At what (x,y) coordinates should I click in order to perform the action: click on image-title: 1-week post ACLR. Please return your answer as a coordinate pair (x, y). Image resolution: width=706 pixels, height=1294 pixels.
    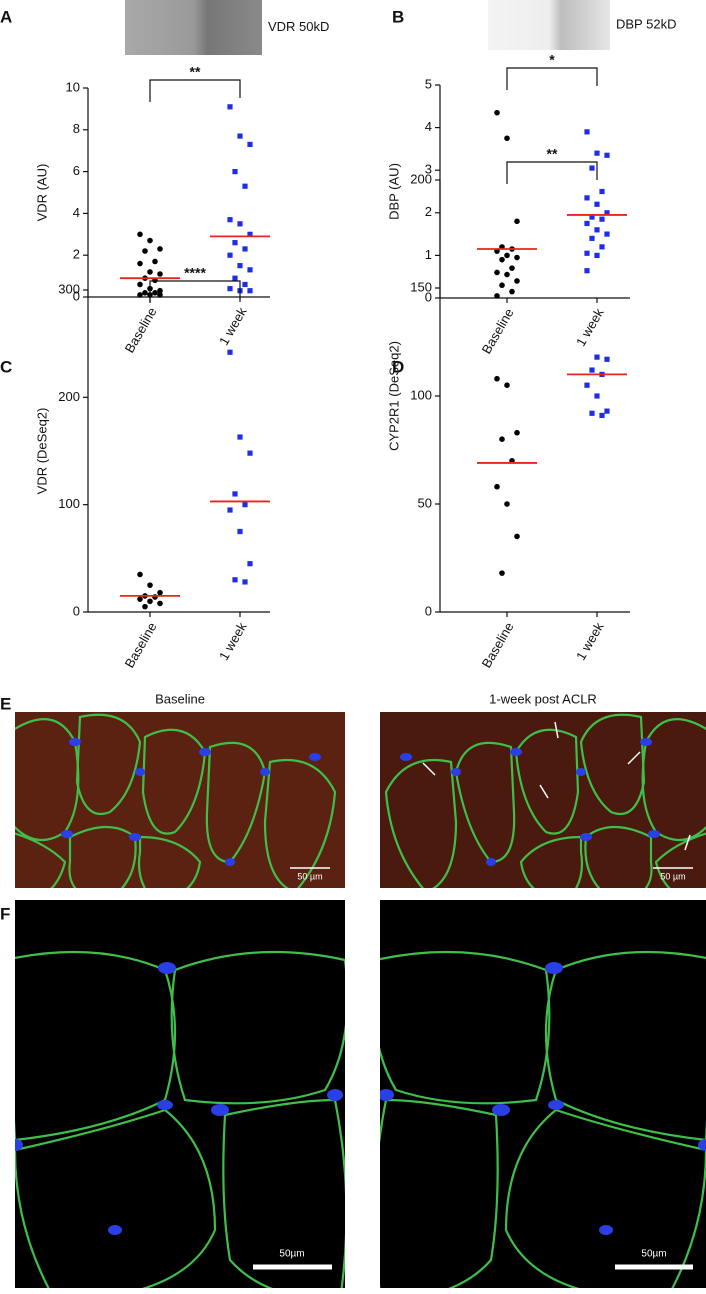
    Looking at the image, I should click on (543, 698).